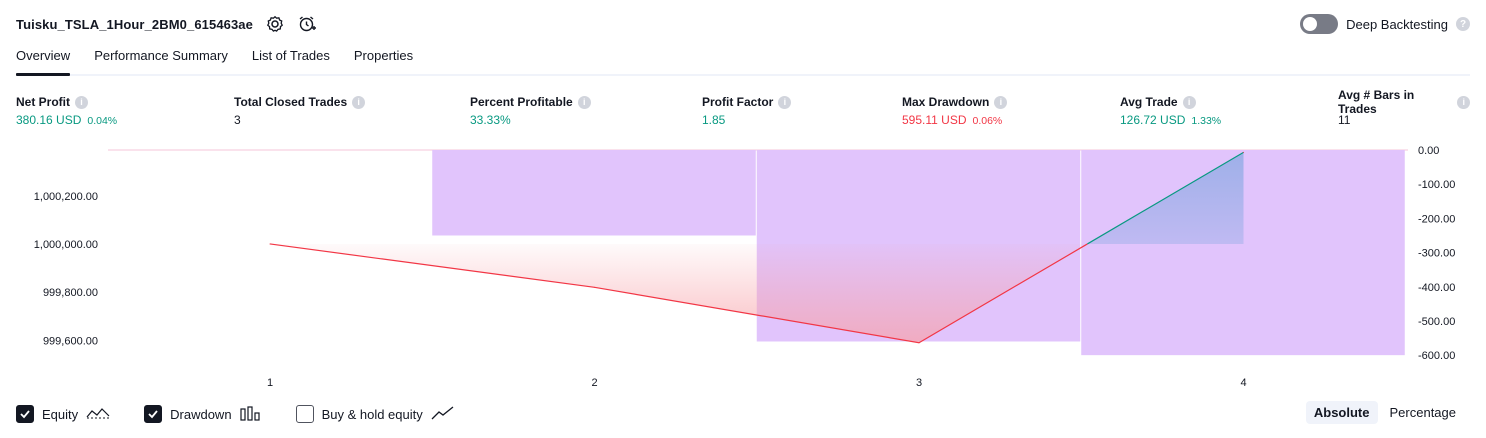 The image size is (1486, 438). I want to click on right-axis-tick-label: -100.00, so click(1436, 185).